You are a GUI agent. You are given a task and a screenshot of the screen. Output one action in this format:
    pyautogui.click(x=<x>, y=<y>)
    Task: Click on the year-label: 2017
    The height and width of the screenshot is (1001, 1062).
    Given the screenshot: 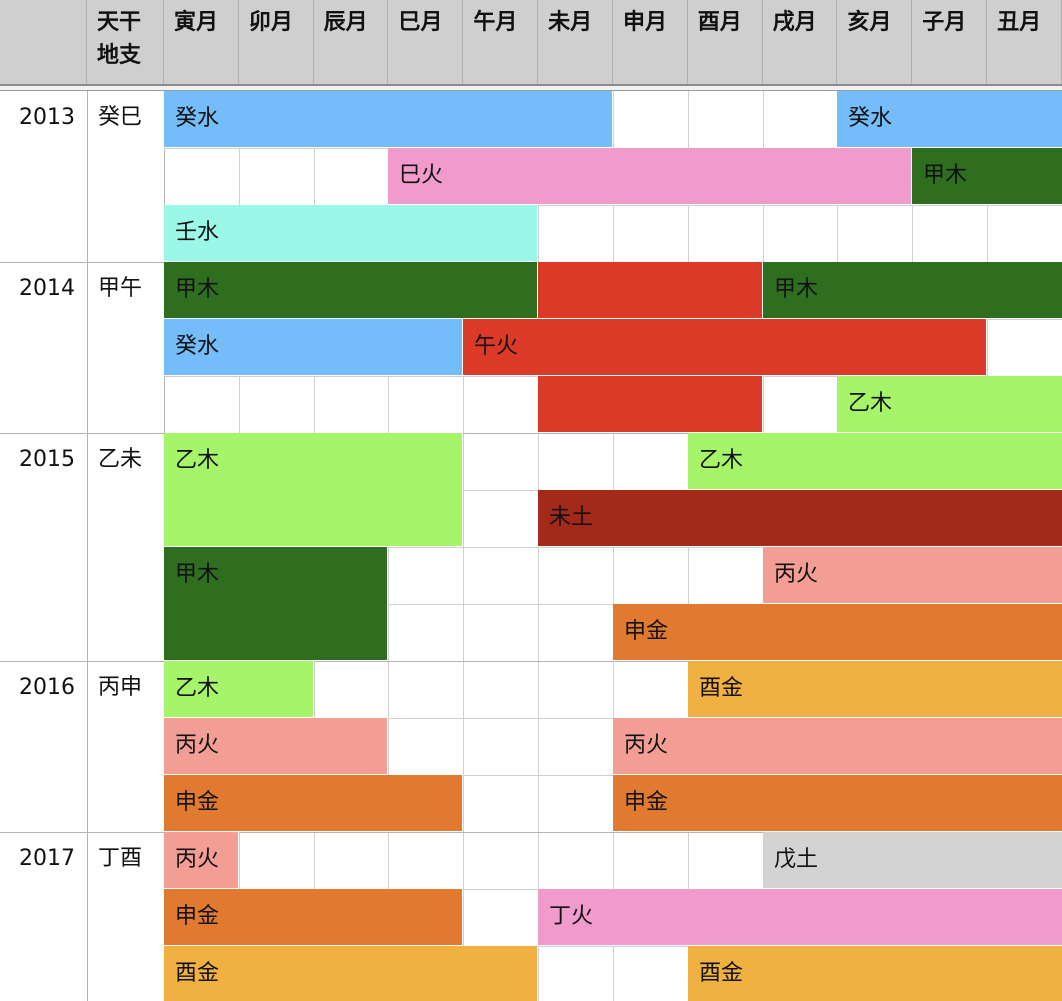 What is the action you would take?
    pyautogui.click(x=47, y=858)
    